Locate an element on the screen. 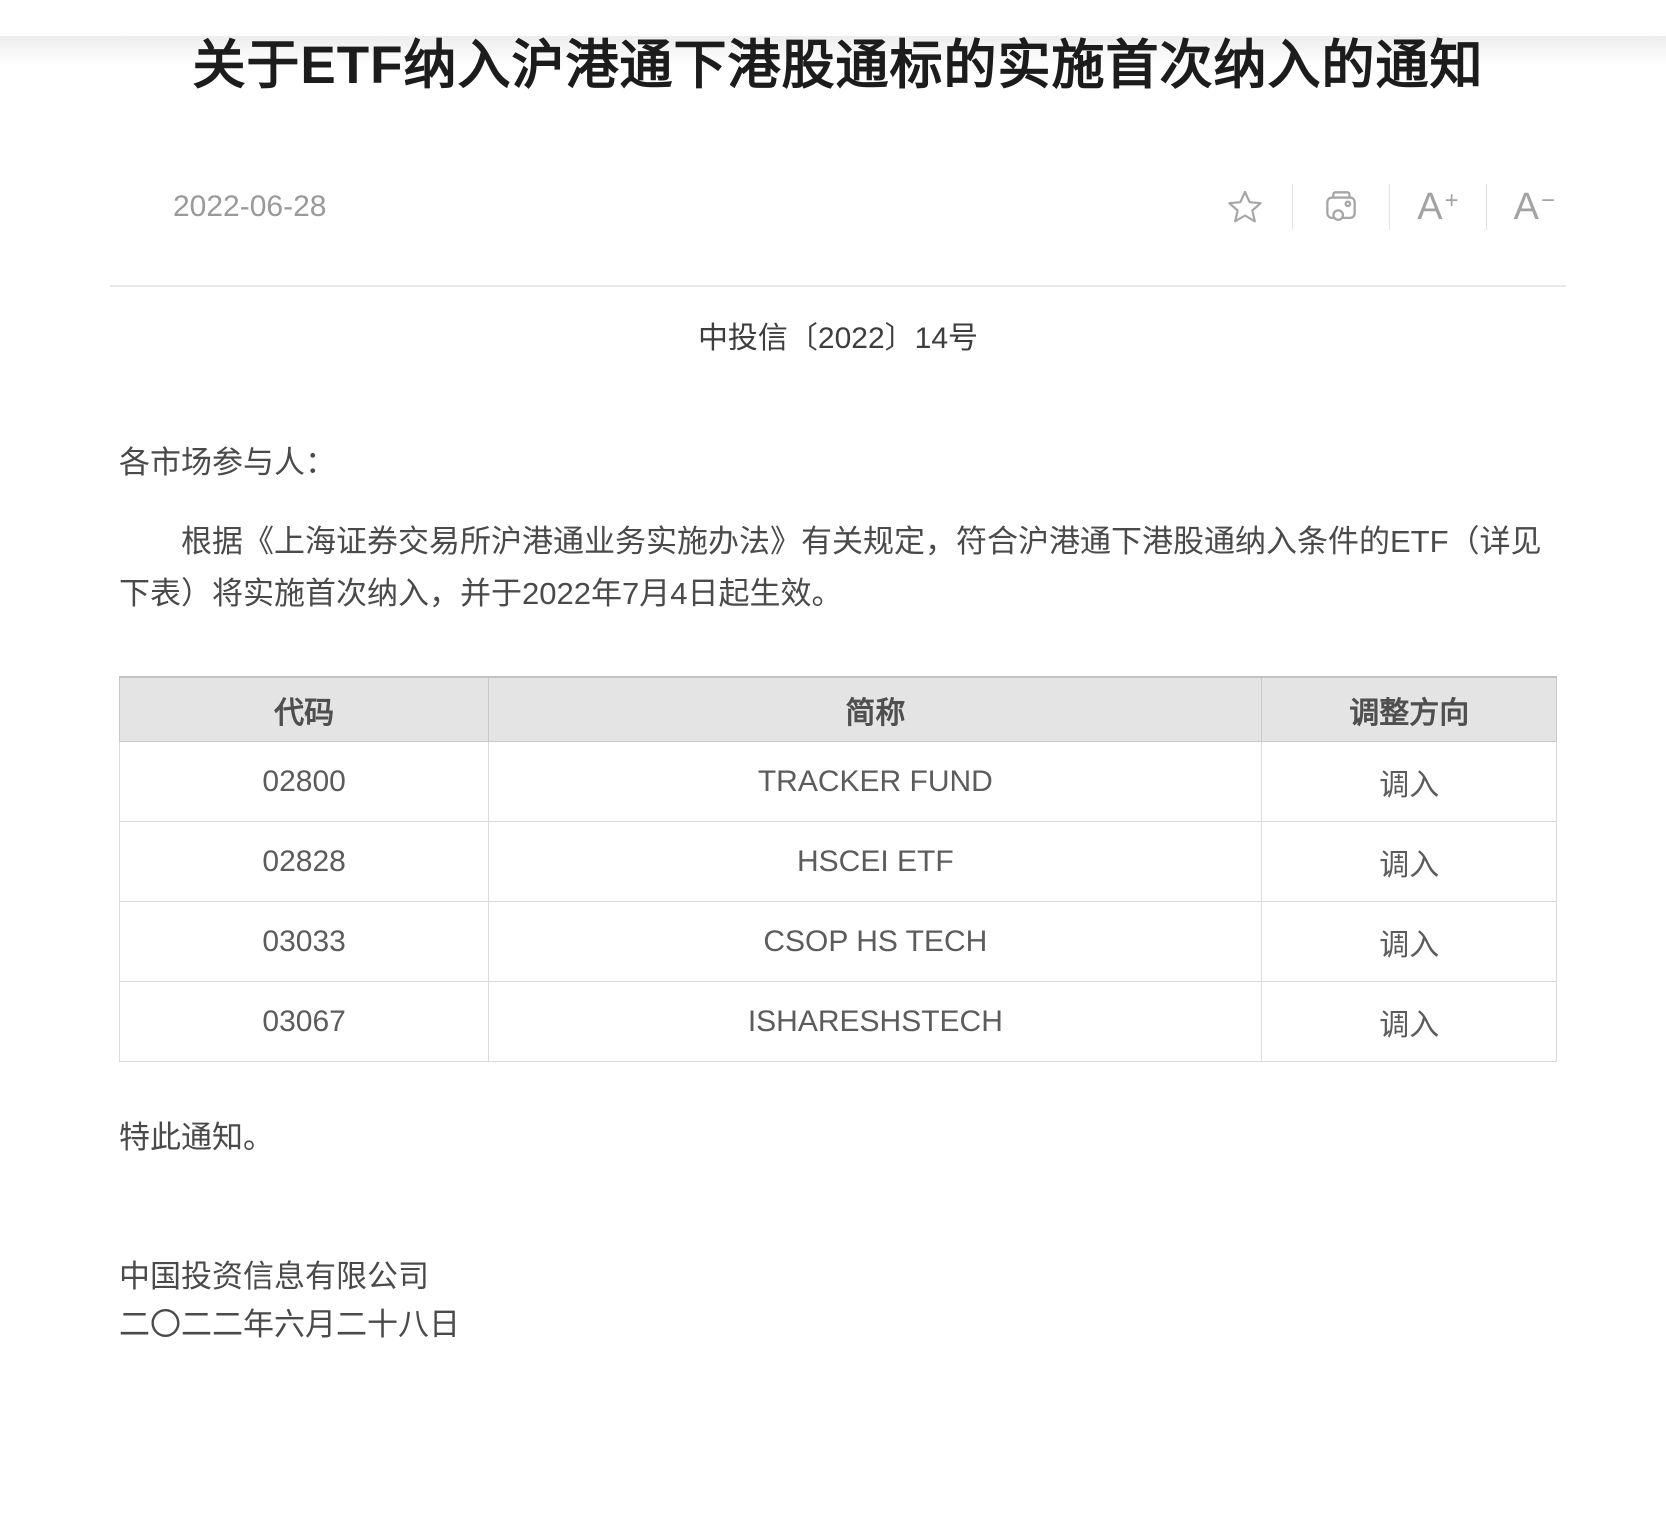 The image size is (1666, 1518). printer-icon is located at coordinates (1341, 207).